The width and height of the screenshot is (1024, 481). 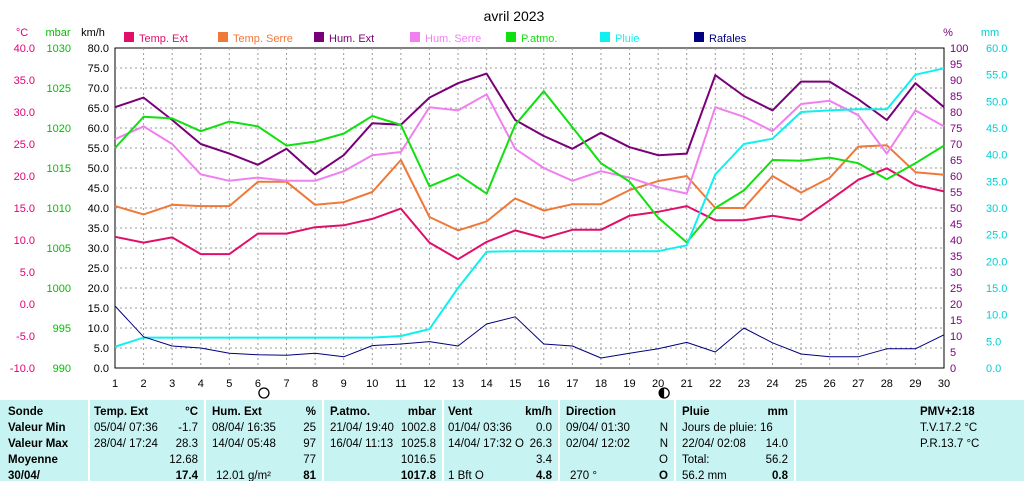 I want to click on pressure-tick-label: 1025, so click(x=59, y=89).